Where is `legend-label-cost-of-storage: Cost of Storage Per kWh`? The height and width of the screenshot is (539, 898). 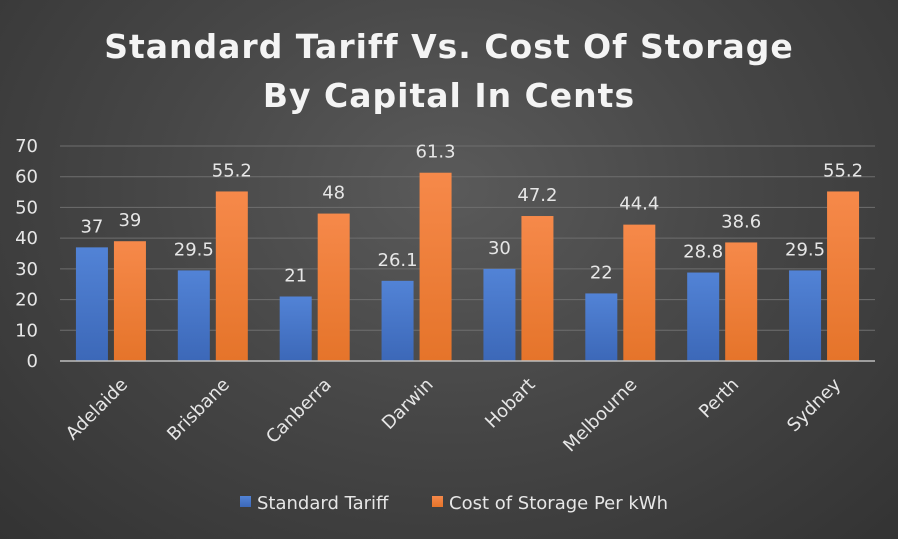 legend-label-cost-of-storage: Cost of Storage Per kWh is located at coordinates (558, 503).